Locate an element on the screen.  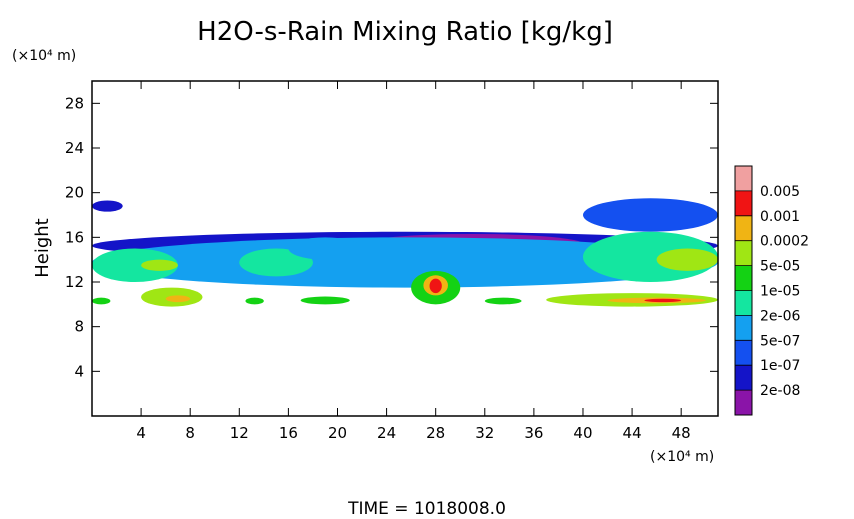
x-unit-label: (×10⁴ m) is located at coordinates (682, 457).